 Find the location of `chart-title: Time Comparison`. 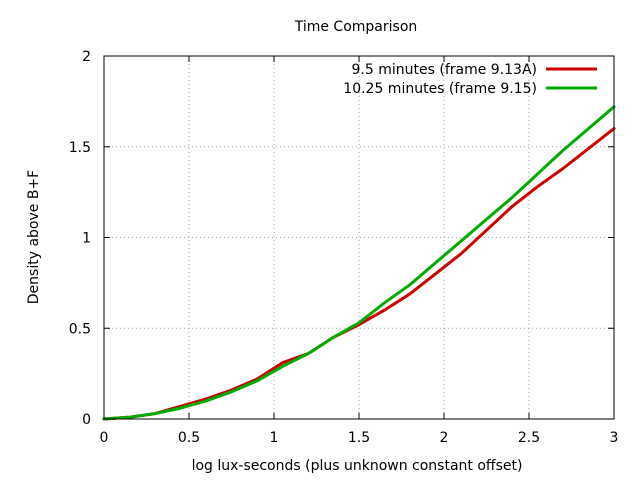

chart-title: Time Comparison is located at coordinates (356, 27).